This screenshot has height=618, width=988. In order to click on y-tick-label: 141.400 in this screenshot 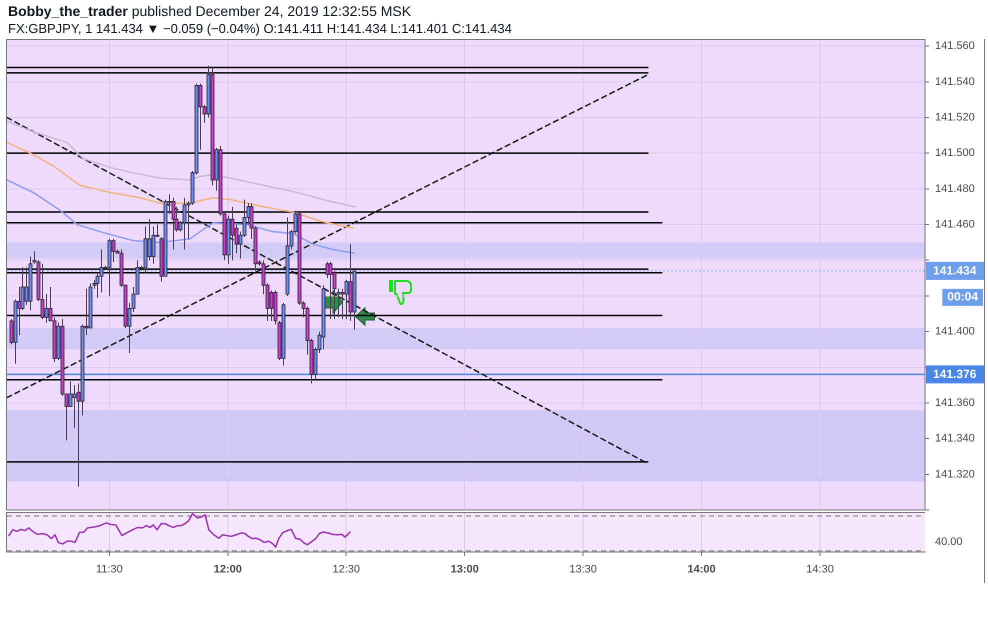, I will do `click(955, 332)`.